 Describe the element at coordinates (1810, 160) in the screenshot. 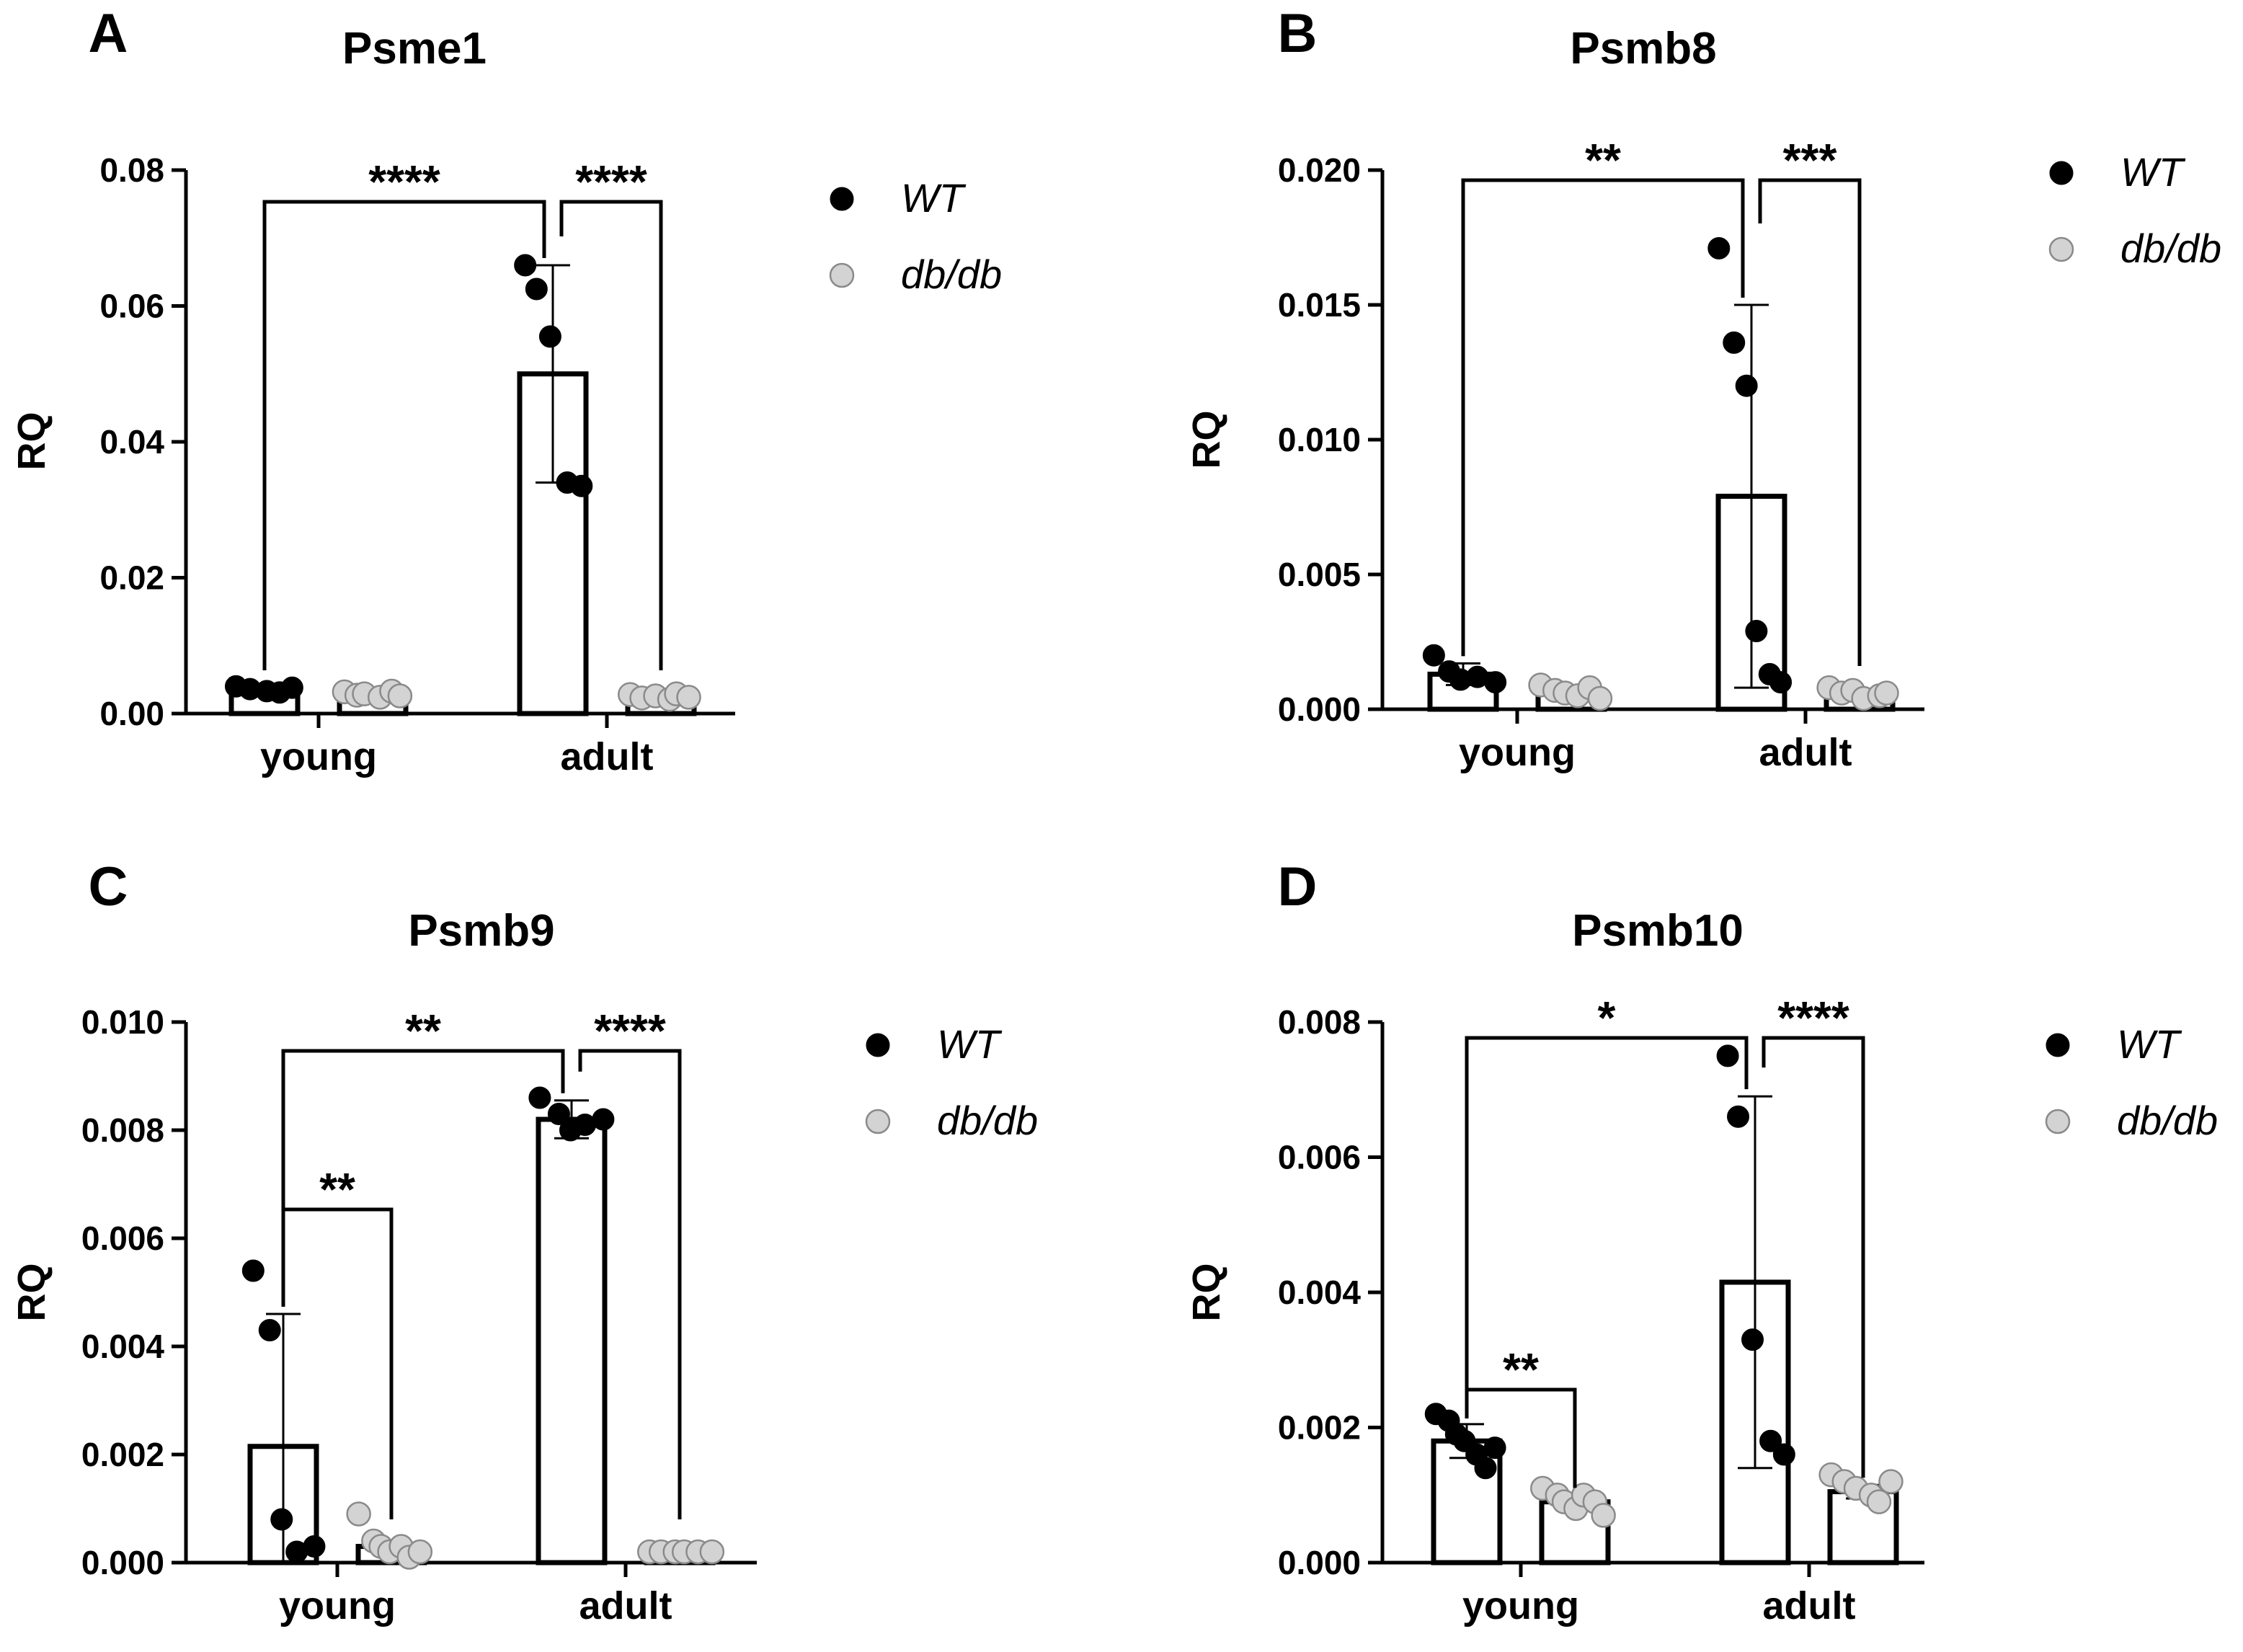

I see `significance-label: ***` at that location.